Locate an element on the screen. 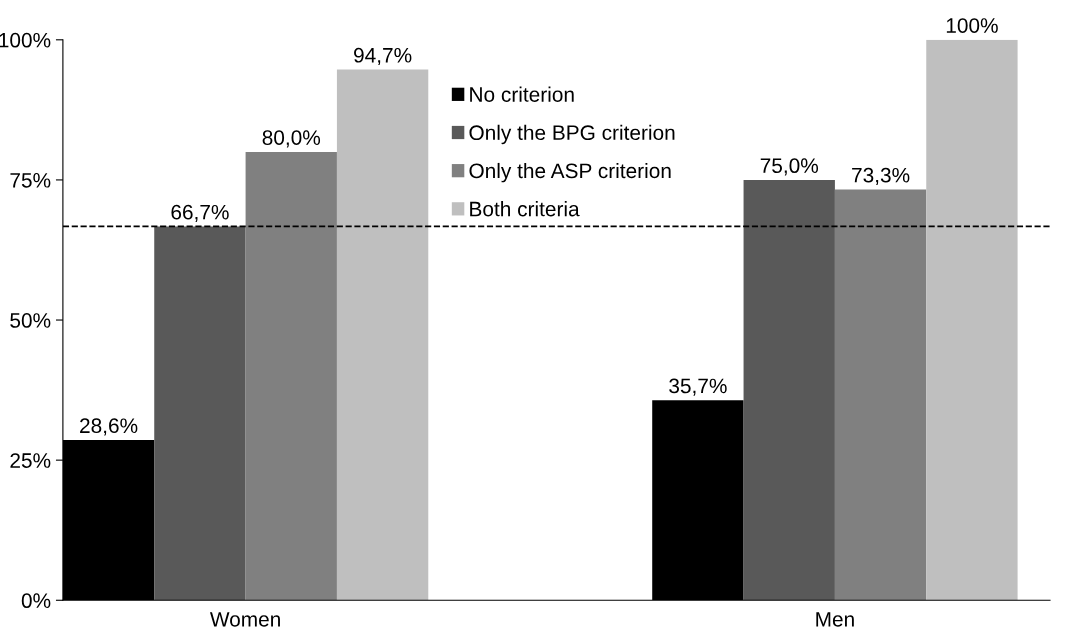 The image size is (1066, 642). data-label: 80,0% is located at coordinates (291, 139).